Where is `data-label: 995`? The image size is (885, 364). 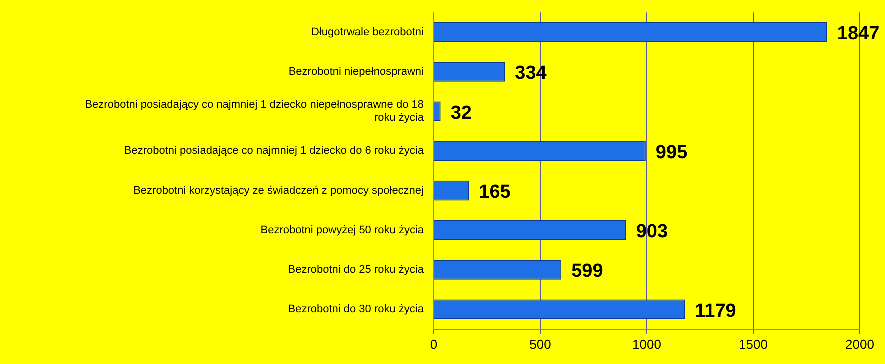 data-label: 995 is located at coordinates (672, 153).